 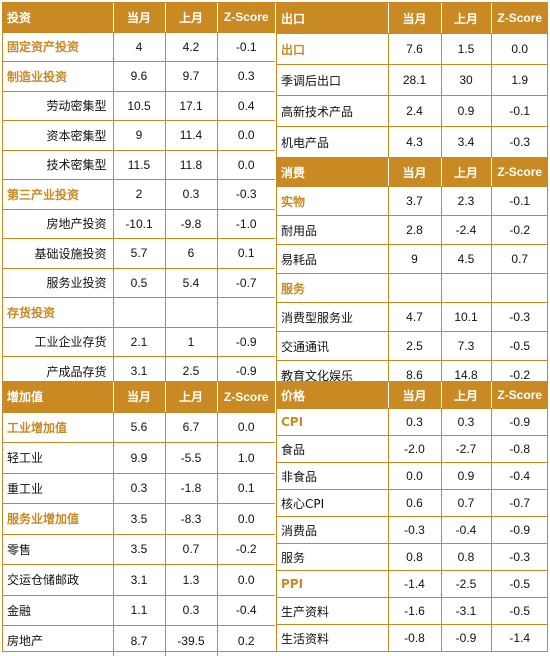 I want to click on row-label: 食品, so click(x=332, y=449).